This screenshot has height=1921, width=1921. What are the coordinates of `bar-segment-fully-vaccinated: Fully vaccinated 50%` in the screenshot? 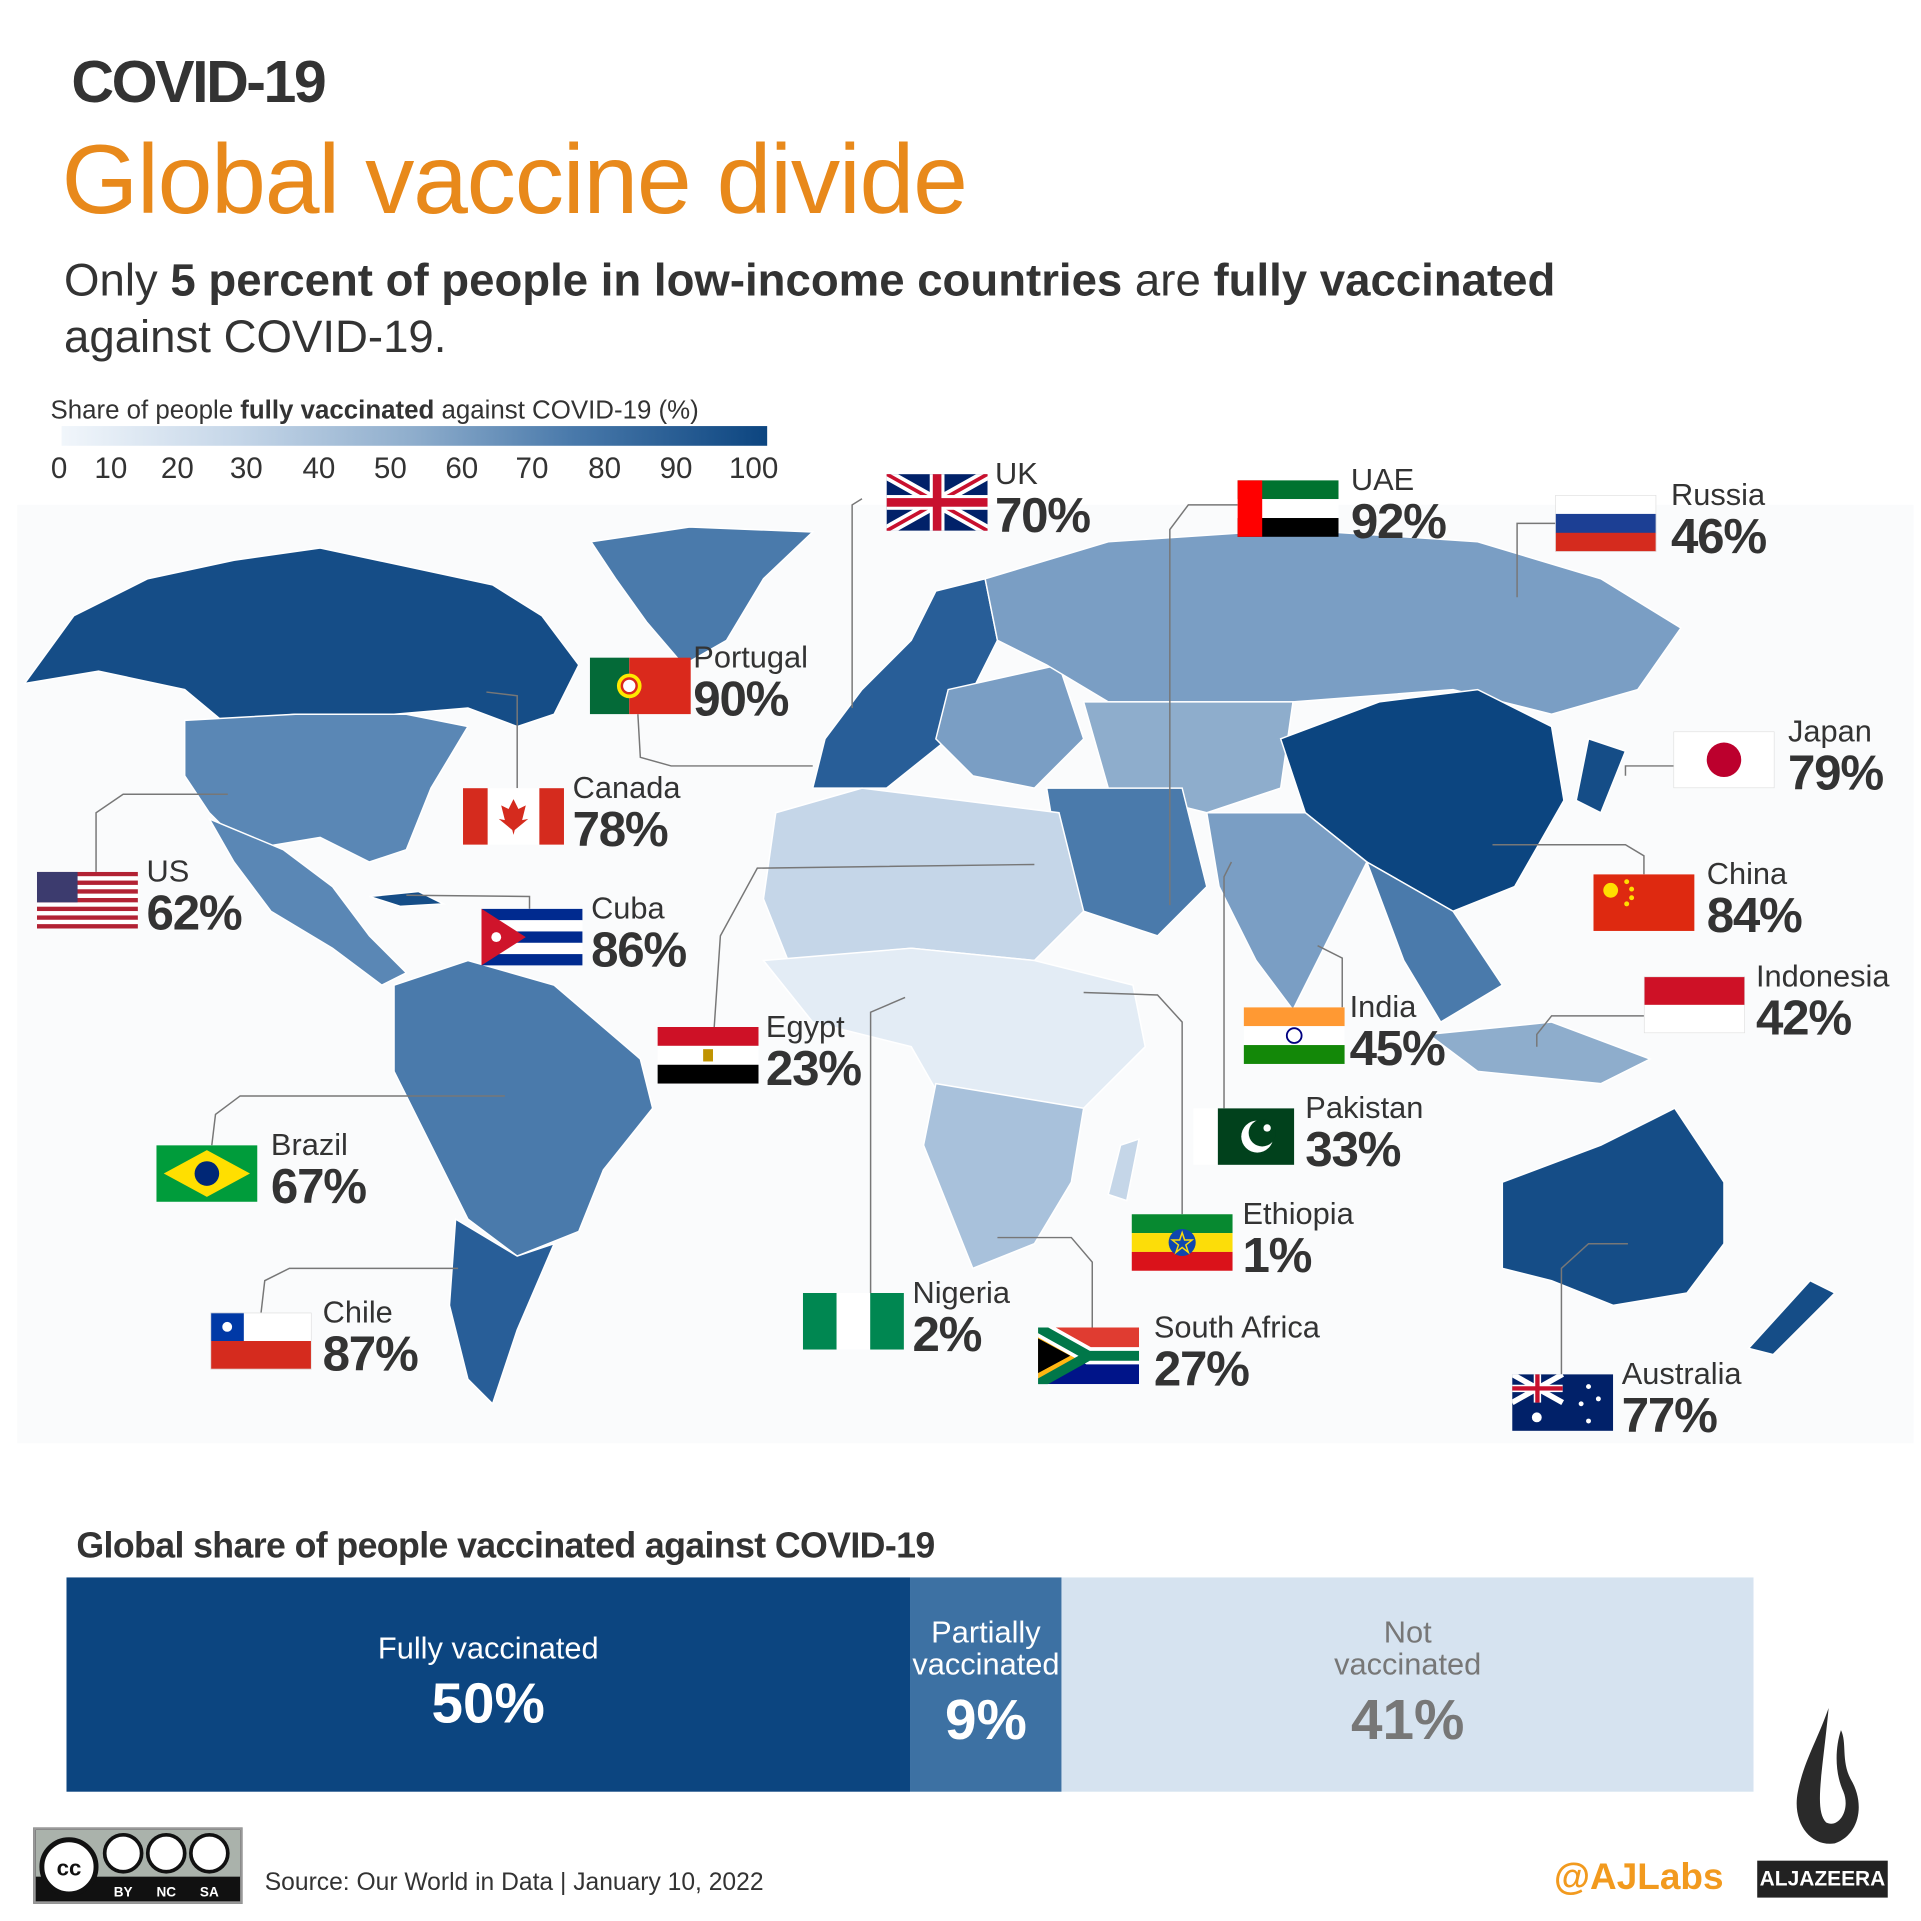 It's located at (488, 1684).